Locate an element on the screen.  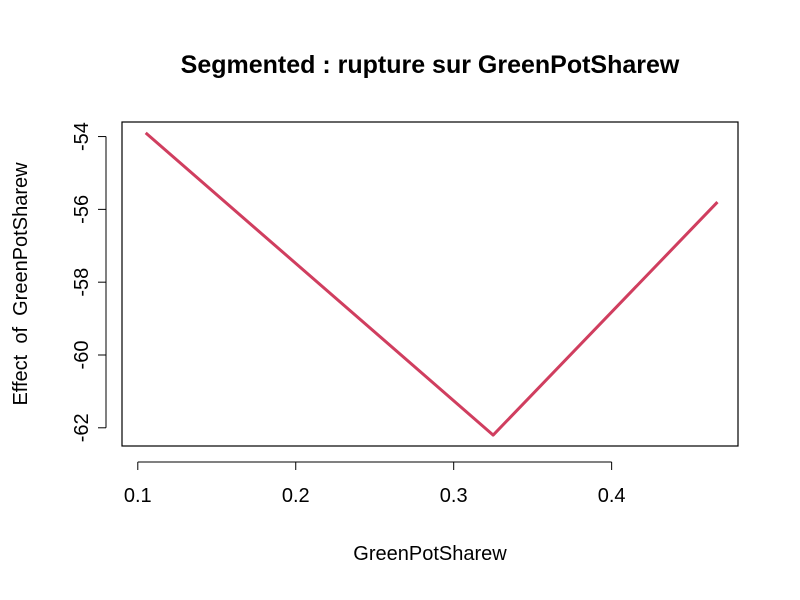
chart-title: Segmented : rupture sur GreenPotSharew is located at coordinates (430, 65).